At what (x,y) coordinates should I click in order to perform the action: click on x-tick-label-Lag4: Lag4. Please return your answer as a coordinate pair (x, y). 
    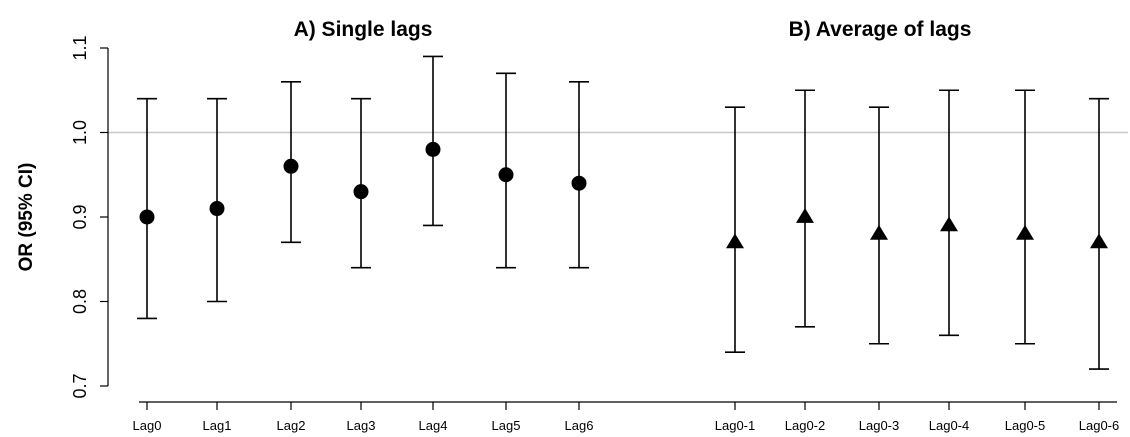
    Looking at the image, I should click on (433, 425).